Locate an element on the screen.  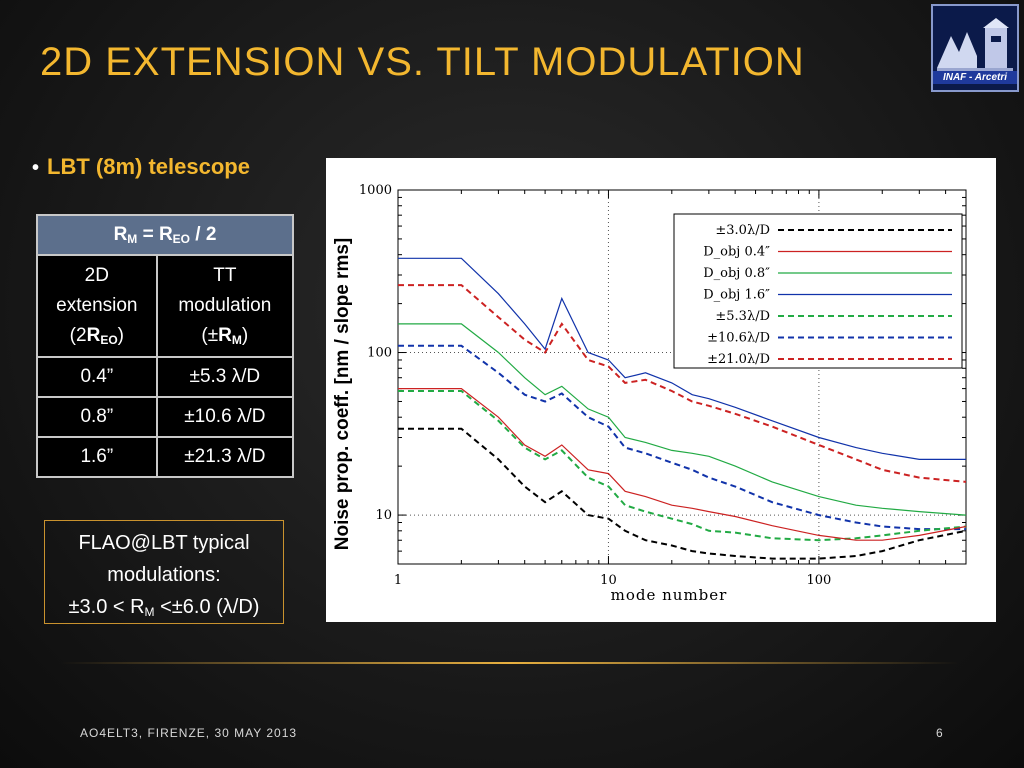
column-header-modulation: TT modulation (±RM) is located at coordinates (225, 306).